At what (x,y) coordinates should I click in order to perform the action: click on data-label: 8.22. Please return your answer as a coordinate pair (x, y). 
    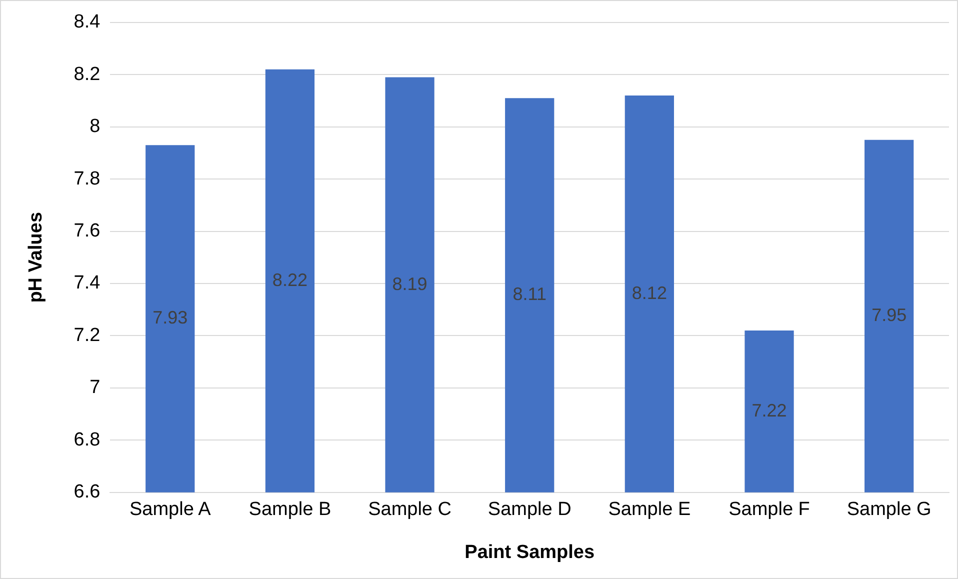
    Looking at the image, I should click on (290, 280).